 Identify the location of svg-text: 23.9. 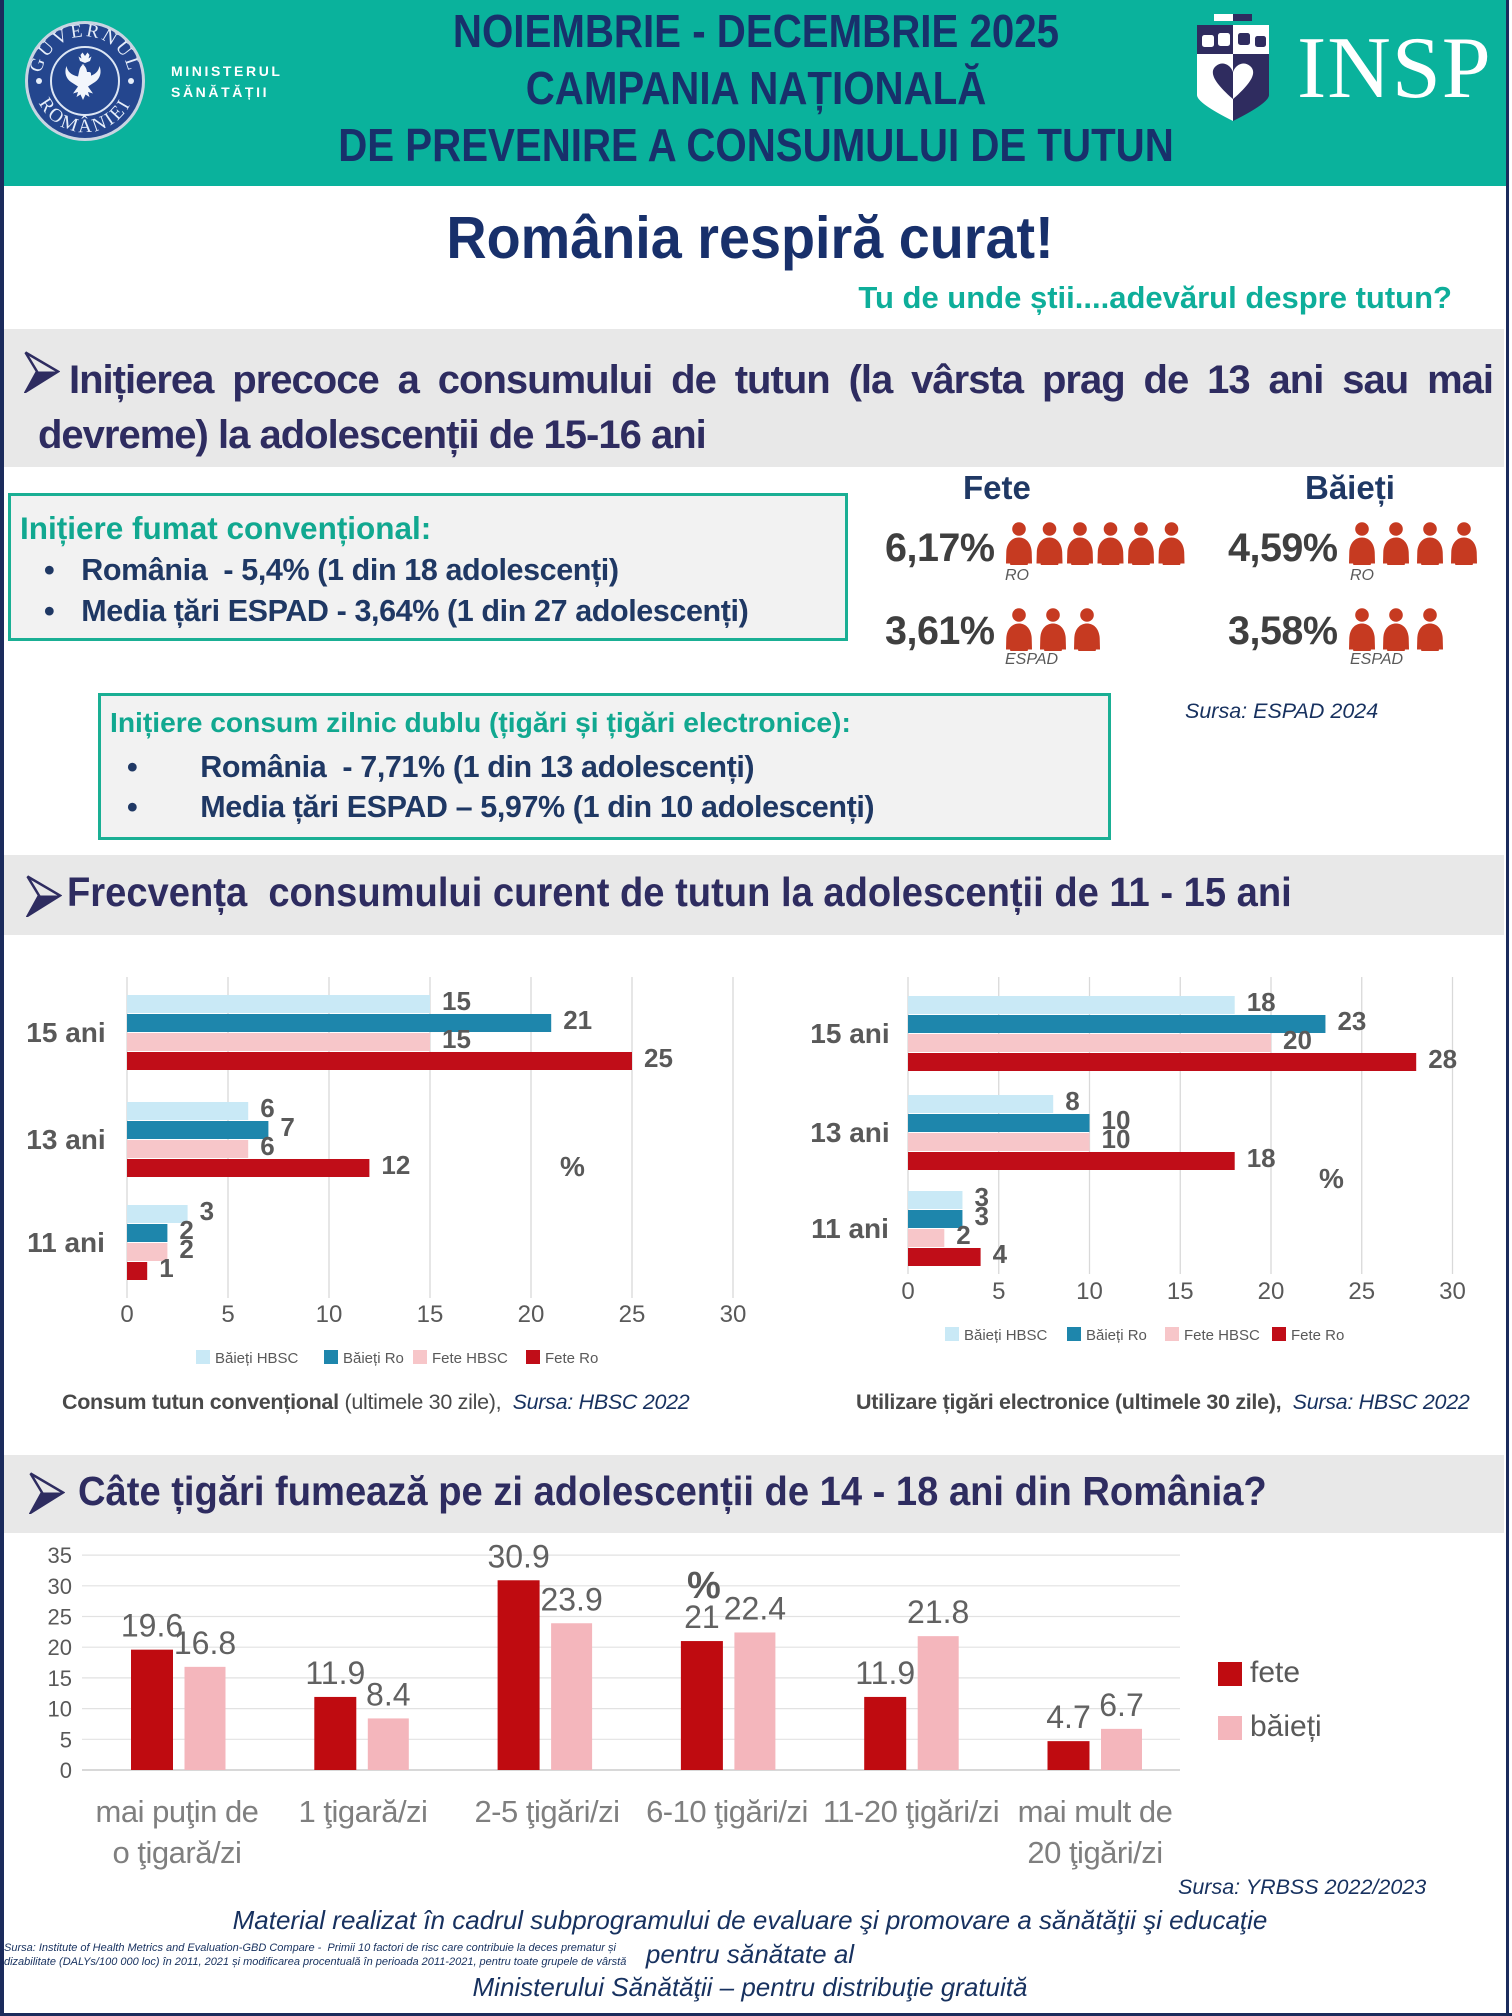
(571, 1599).